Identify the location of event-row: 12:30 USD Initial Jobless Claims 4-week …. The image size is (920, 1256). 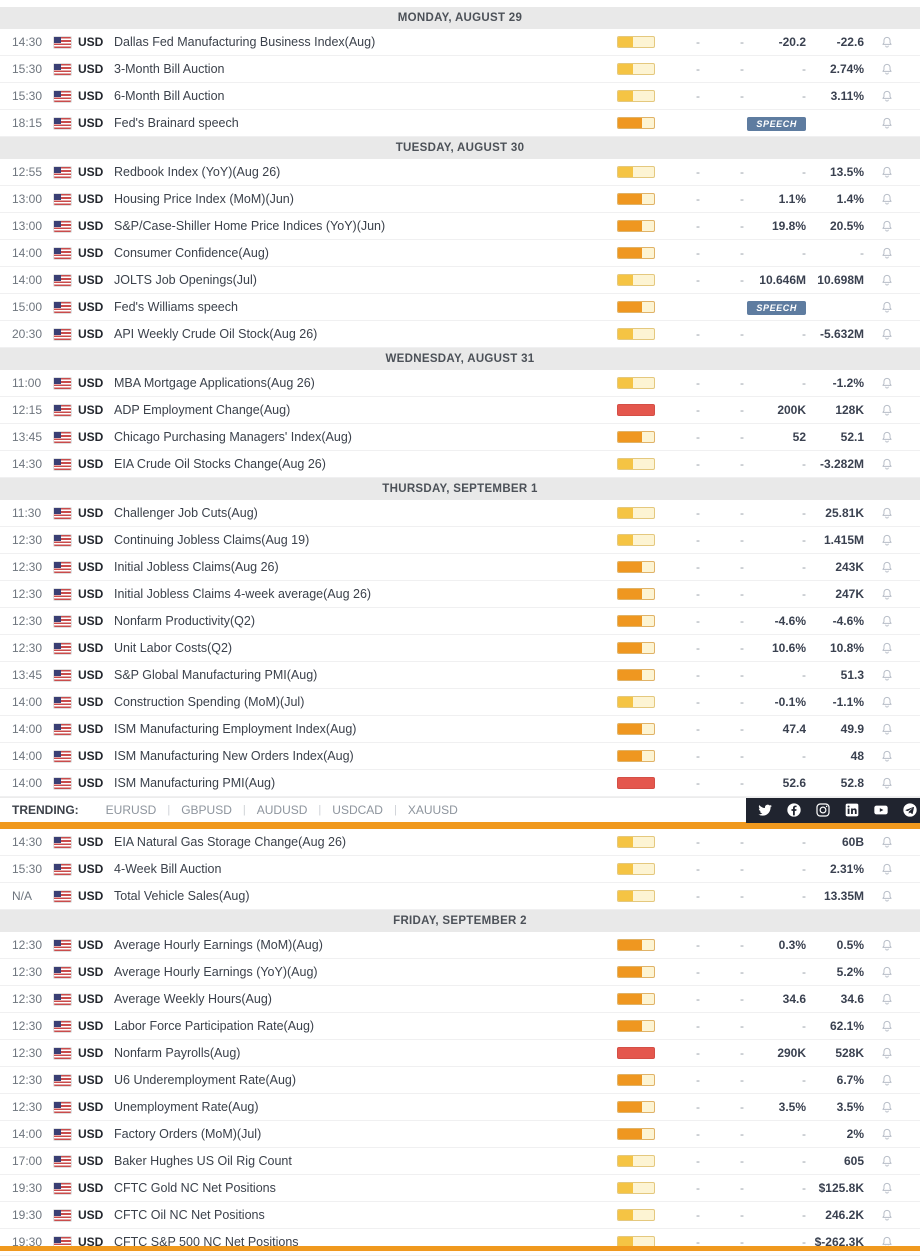
(460, 594).